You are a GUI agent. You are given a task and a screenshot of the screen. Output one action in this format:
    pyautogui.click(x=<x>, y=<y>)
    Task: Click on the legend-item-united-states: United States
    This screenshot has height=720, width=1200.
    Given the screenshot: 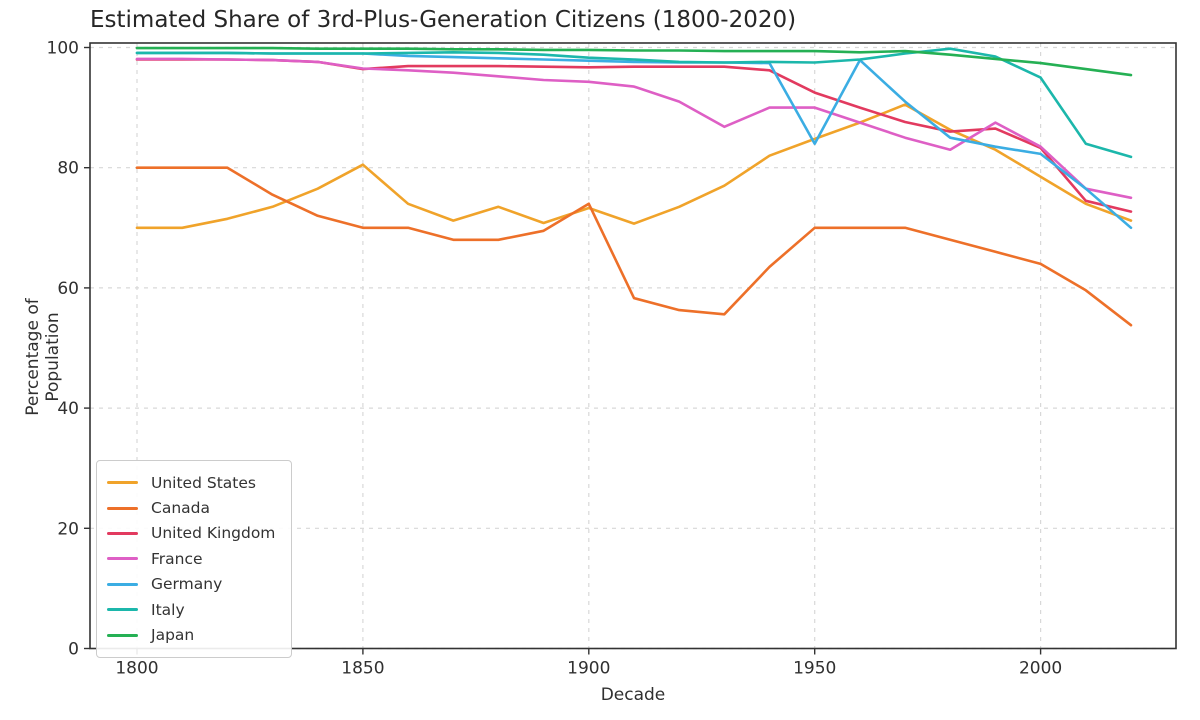 What is the action you would take?
    pyautogui.click(x=192, y=482)
    